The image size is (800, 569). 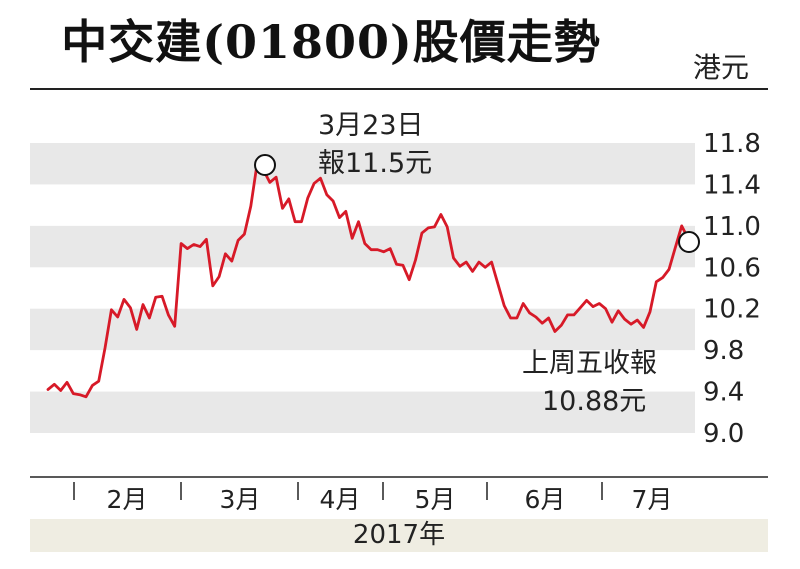 What do you see at coordinates (545, 499) in the screenshot?
I see `x-tick-label: 6月` at bounding box center [545, 499].